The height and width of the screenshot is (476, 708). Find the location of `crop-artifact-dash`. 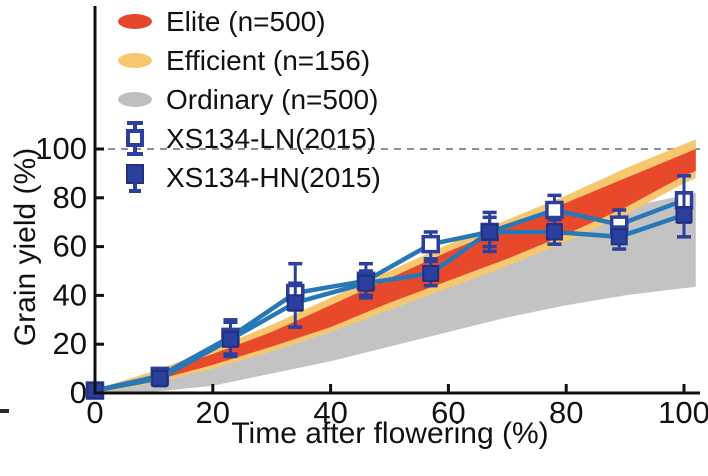

crop-artifact-dash is located at coordinates (4, 411).